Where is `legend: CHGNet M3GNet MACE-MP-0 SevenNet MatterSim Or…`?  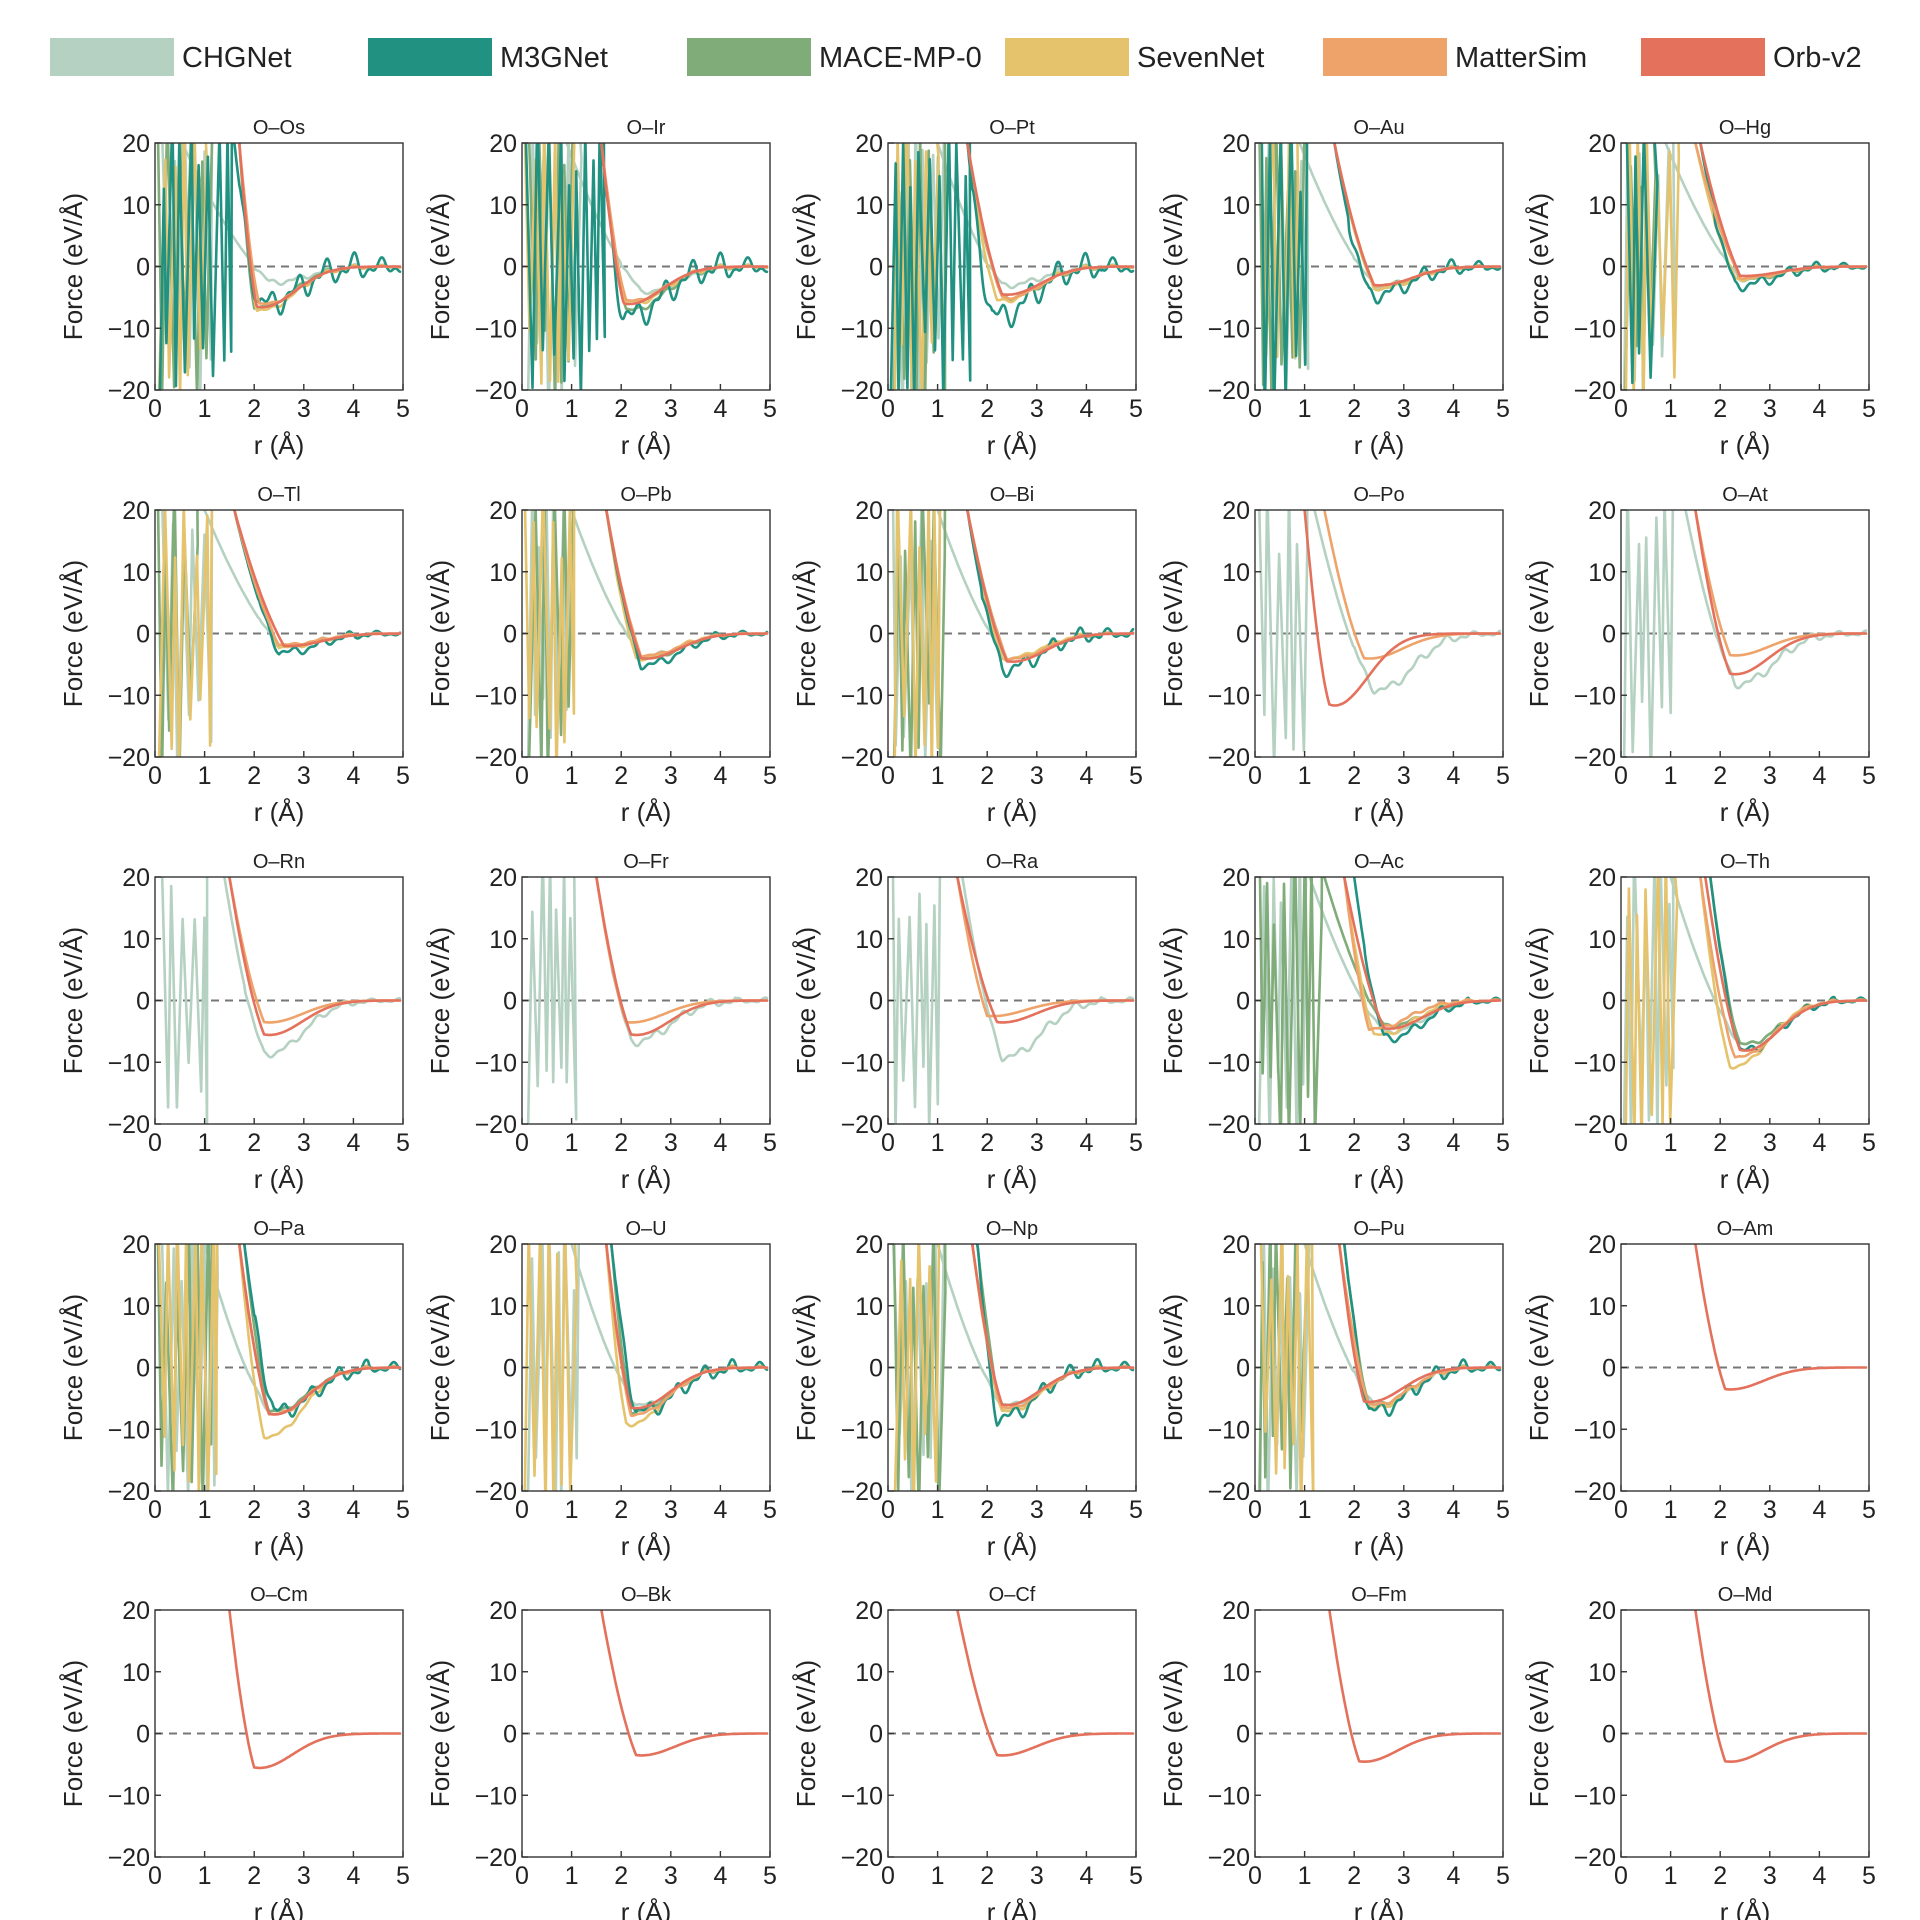
legend: CHGNet M3GNet MACE-MP-0 SevenNet MatterSim Or… is located at coordinates (956, 57).